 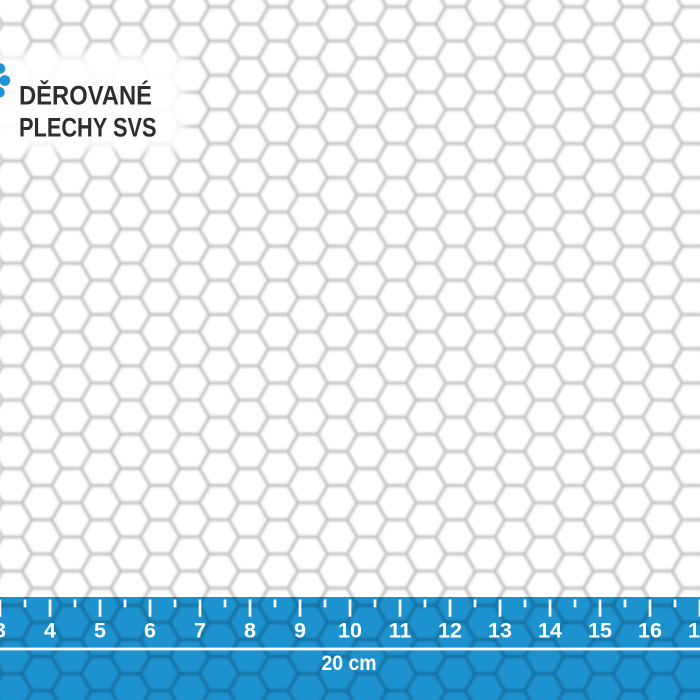 What do you see at coordinates (150, 631) in the screenshot?
I see `svg-text: 6` at bounding box center [150, 631].